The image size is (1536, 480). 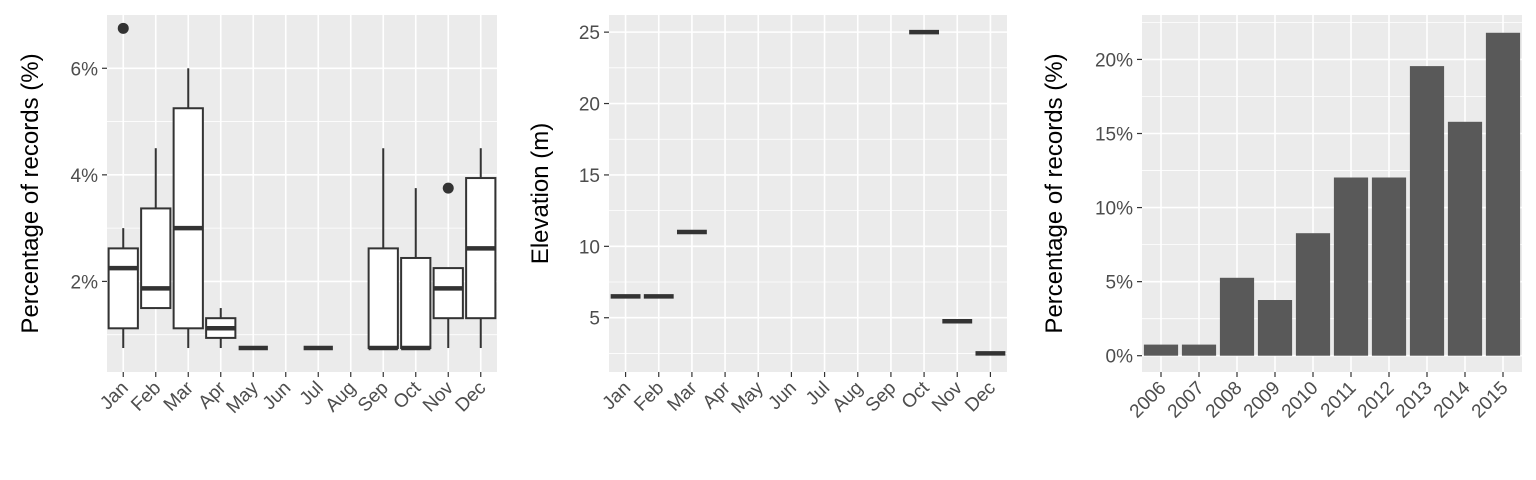 I want to click on boxplot-apr, so click(x=221, y=328).